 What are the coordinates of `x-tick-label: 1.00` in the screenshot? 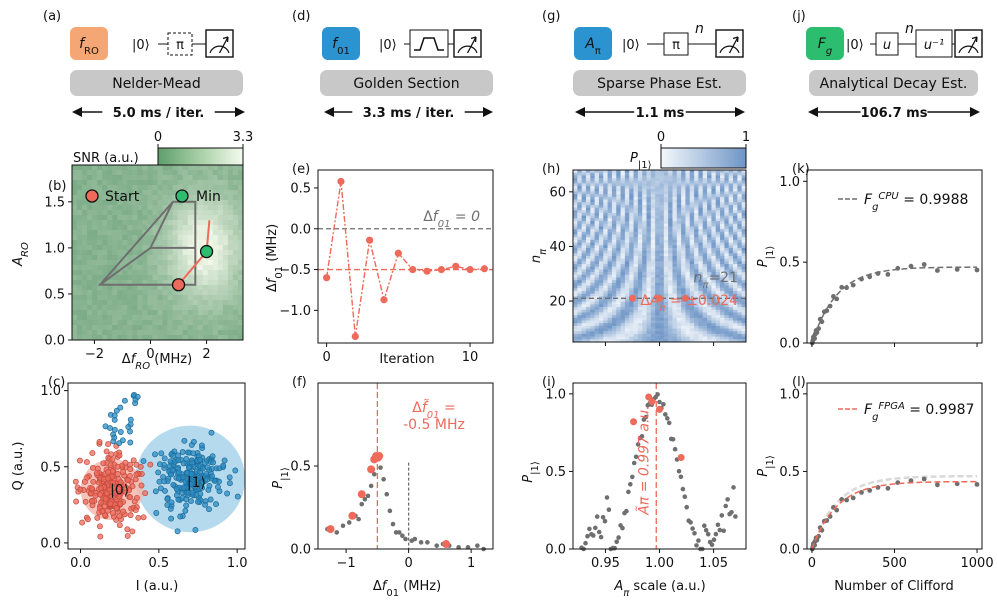 It's located at (659, 563).